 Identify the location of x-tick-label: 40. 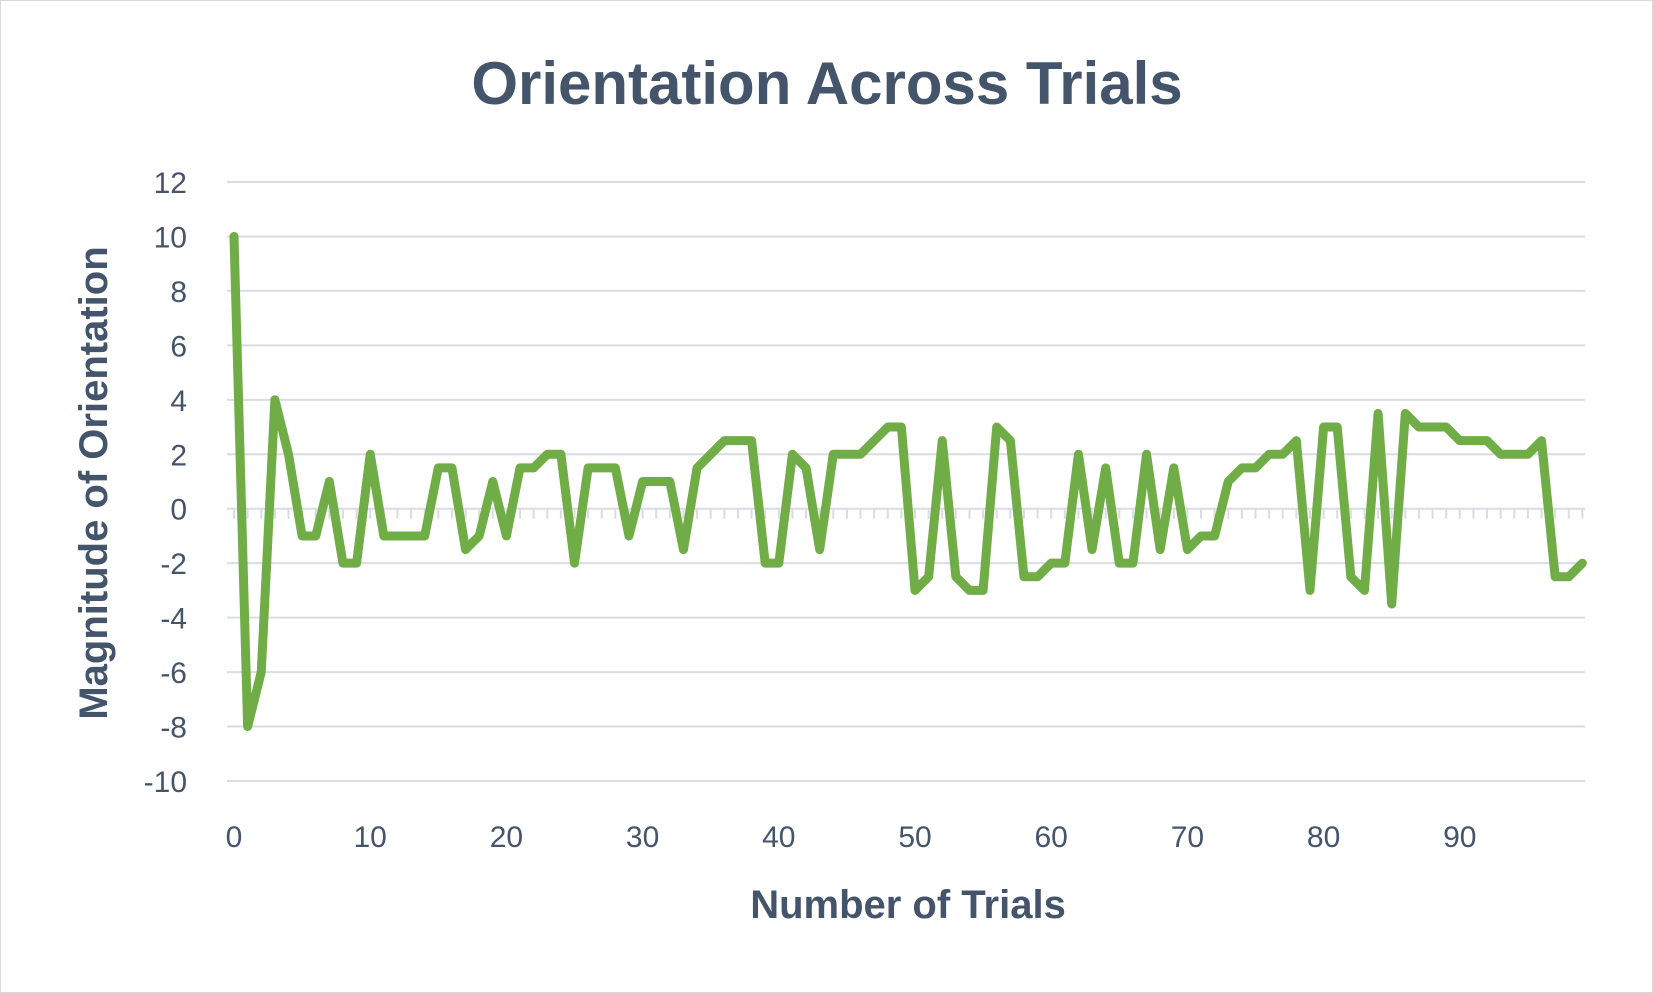
(778, 837).